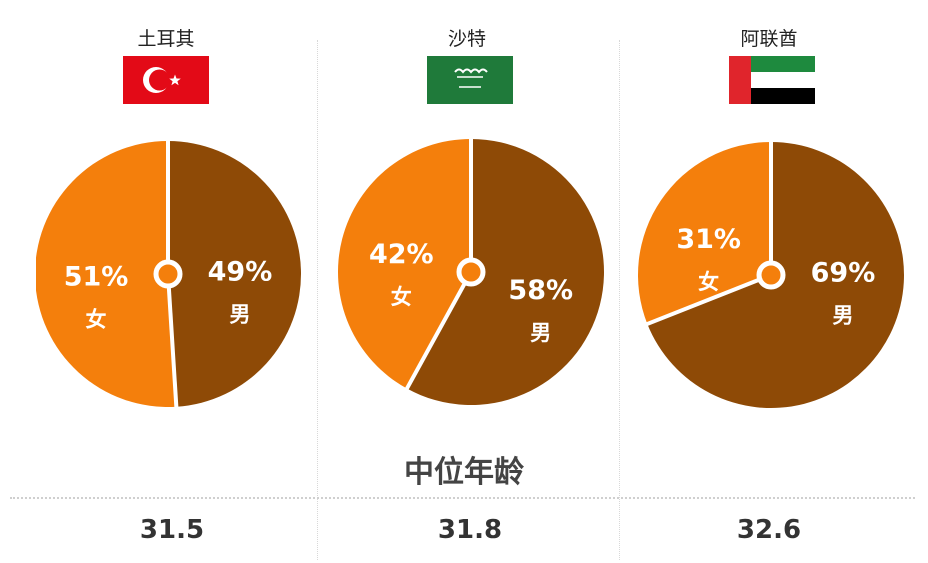  Describe the element at coordinates (772, 80) in the screenshot. I see `uae-flag-icon` at that location.